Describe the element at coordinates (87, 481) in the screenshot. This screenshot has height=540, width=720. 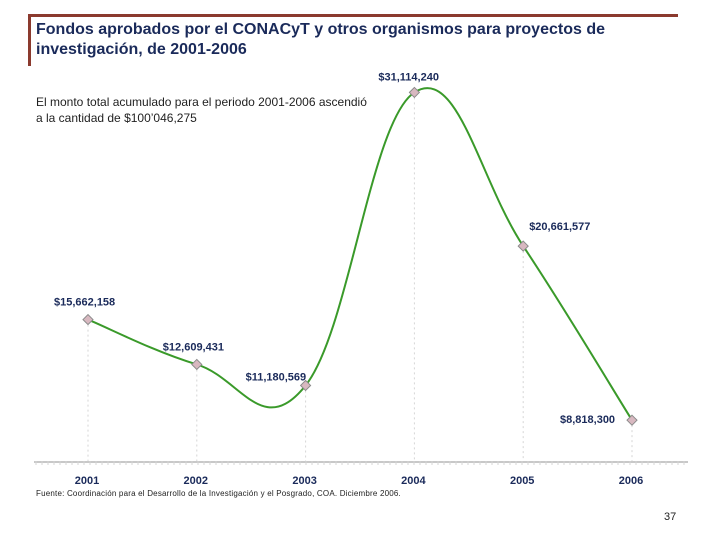
I see `x-tick-label-2001: 2001` at that location.